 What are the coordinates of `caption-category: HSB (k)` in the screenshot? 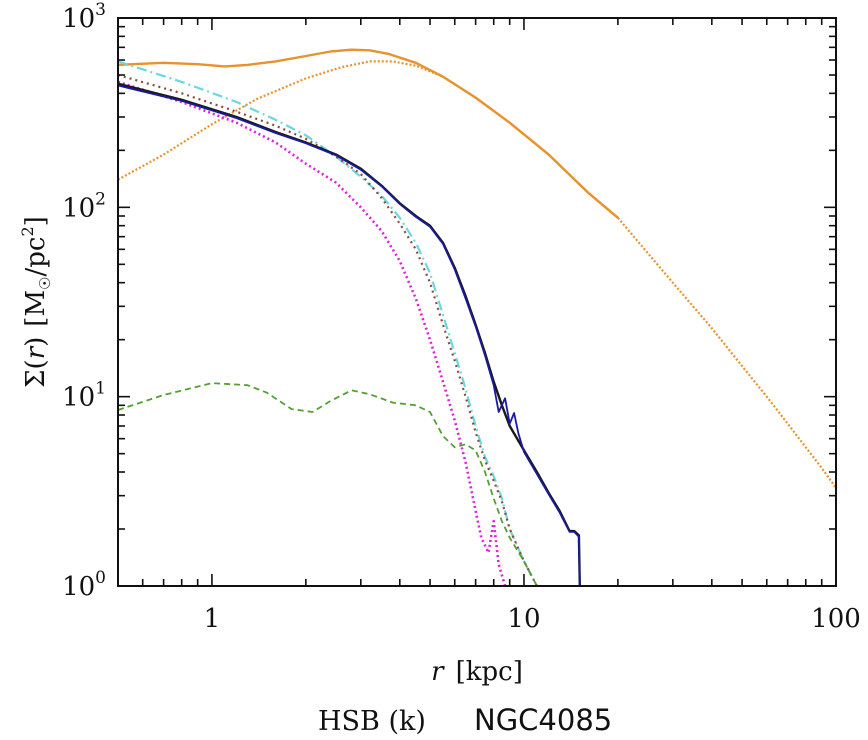 It's located at (372, 721).